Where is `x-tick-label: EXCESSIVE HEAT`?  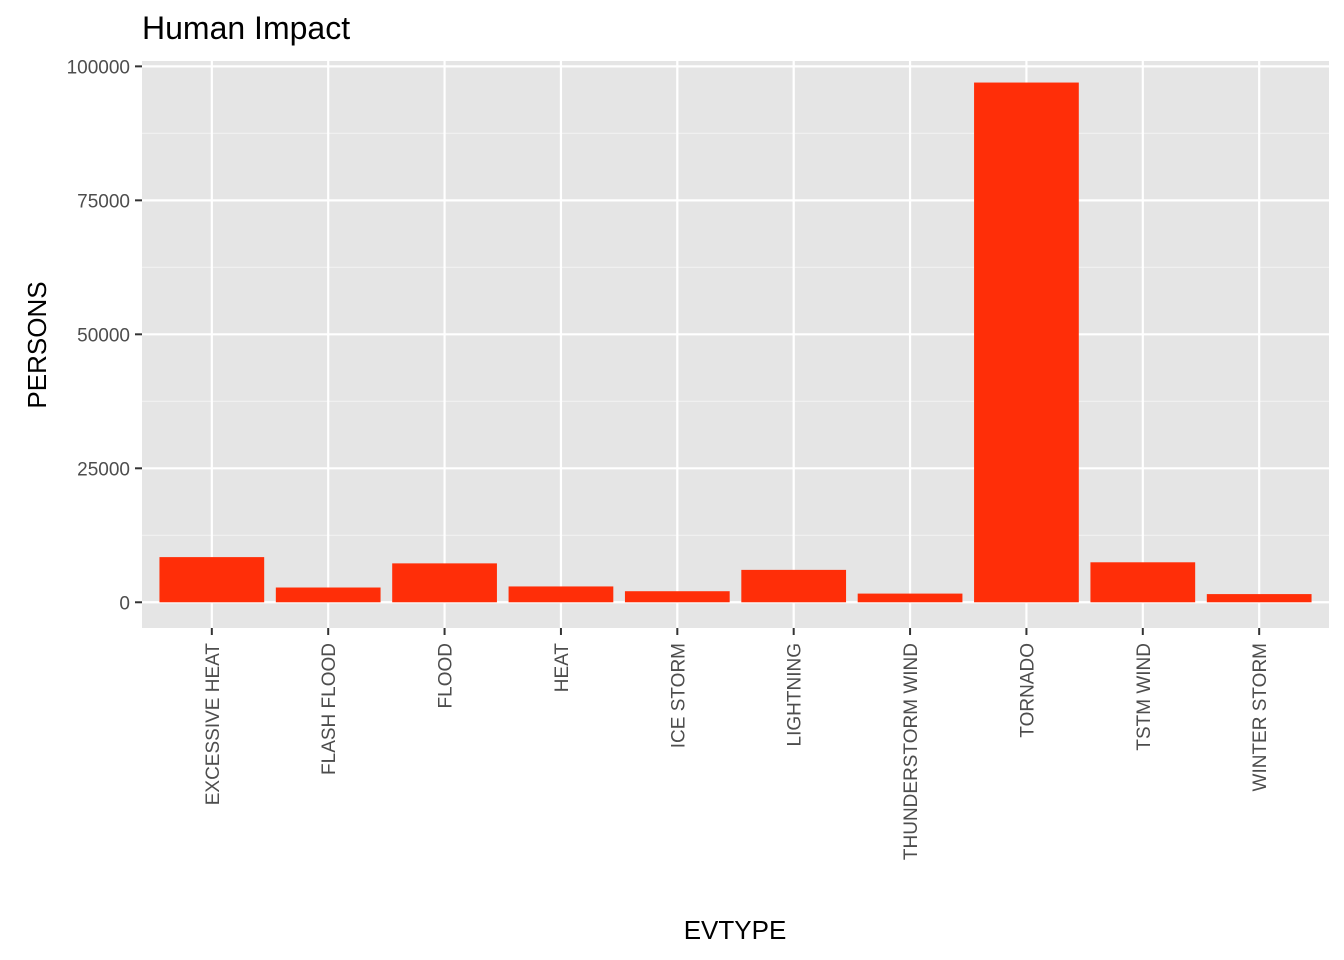 x-tick-label: EXCESSIVE HEAT is located at coordinates (213, 724).